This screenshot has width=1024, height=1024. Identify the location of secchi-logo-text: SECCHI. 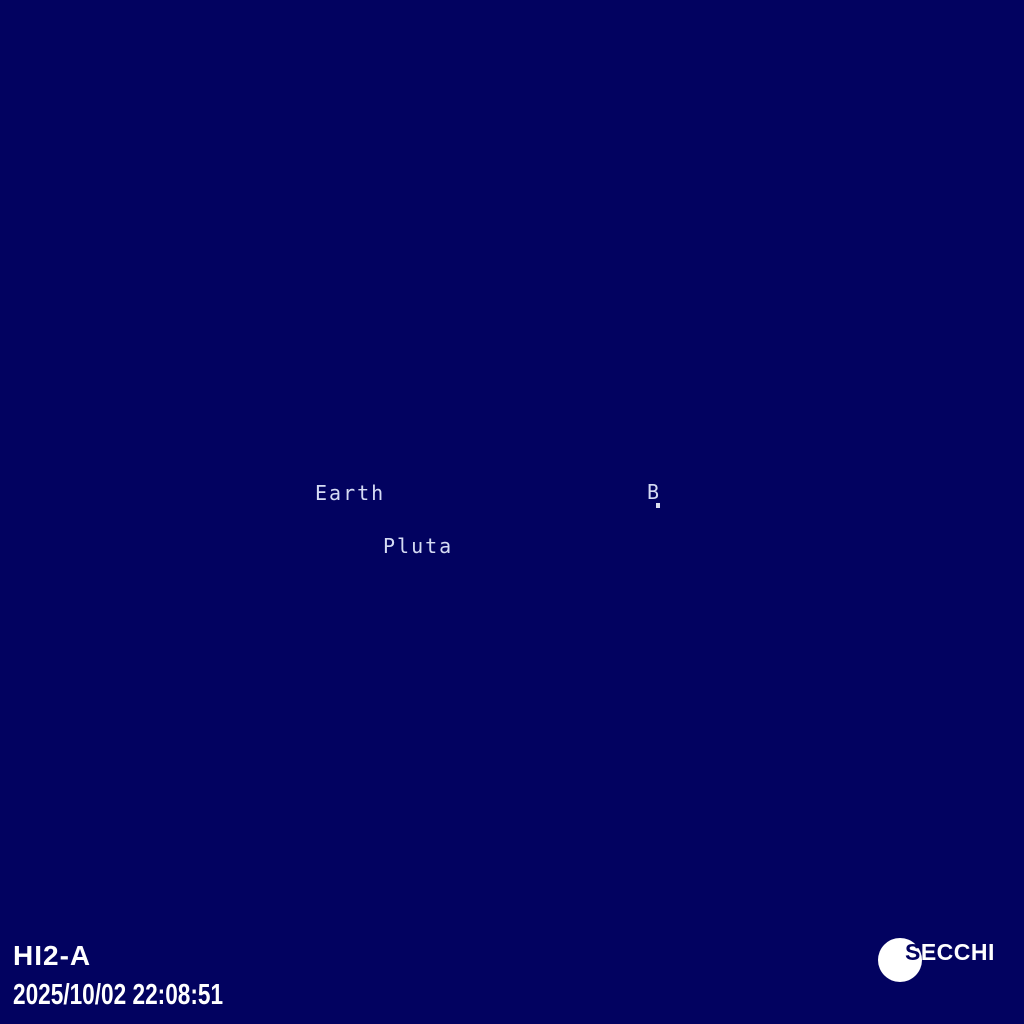
(950, 952).